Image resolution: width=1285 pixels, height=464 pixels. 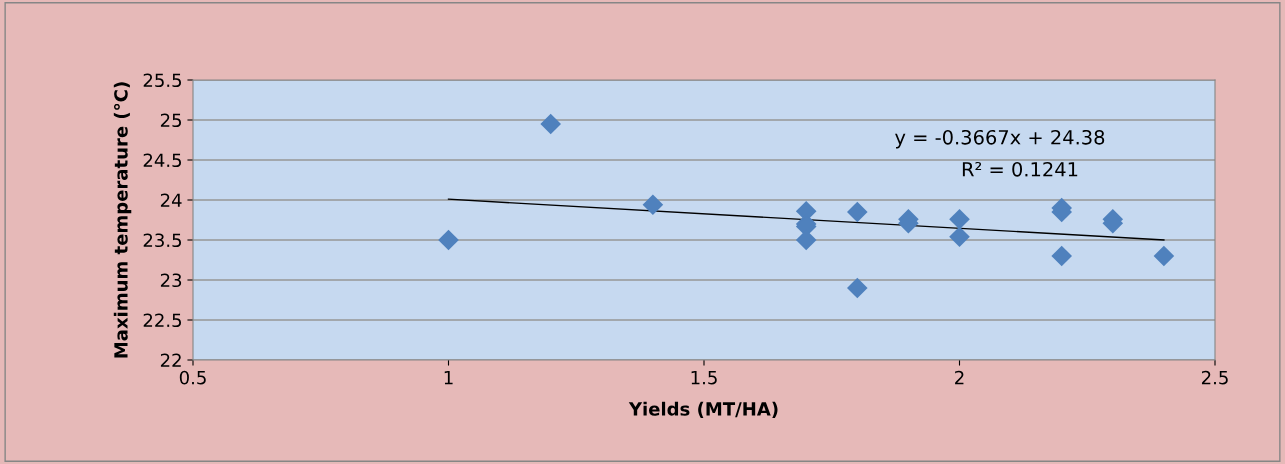 I want to click on x-tick-label: 0.5, so click(x=192, y=377).